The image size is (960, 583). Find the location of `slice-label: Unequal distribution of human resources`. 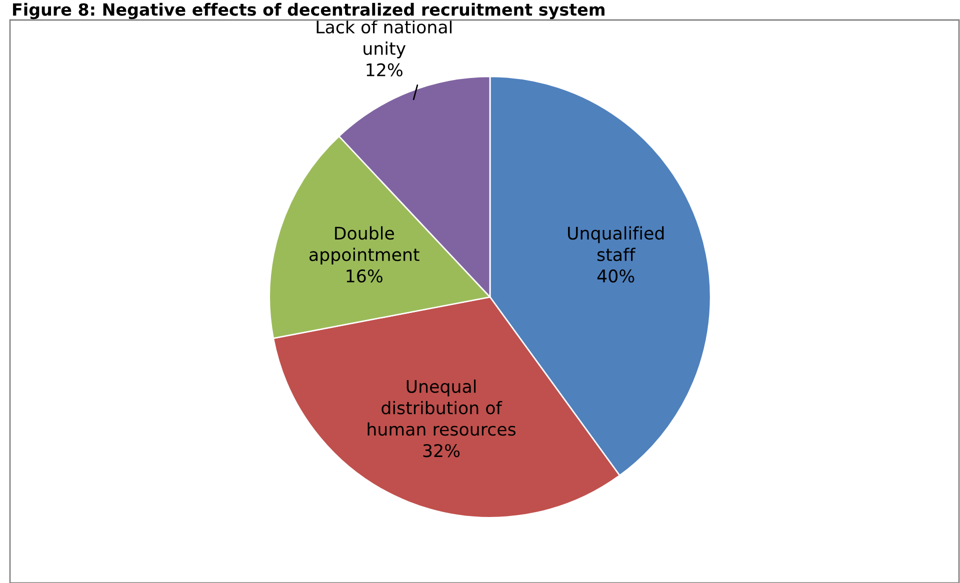

slice-label: Unequal distribution of human resources is located at coordinates (442, 408).